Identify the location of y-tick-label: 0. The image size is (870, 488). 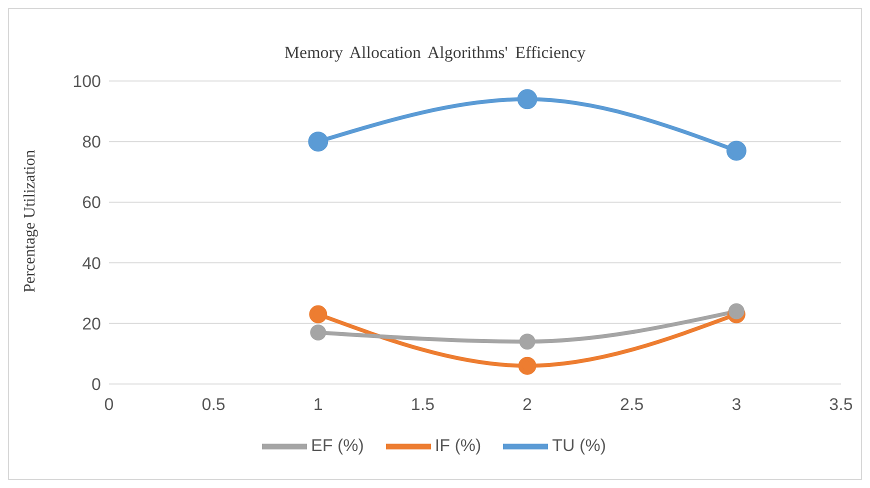
(96, 384).